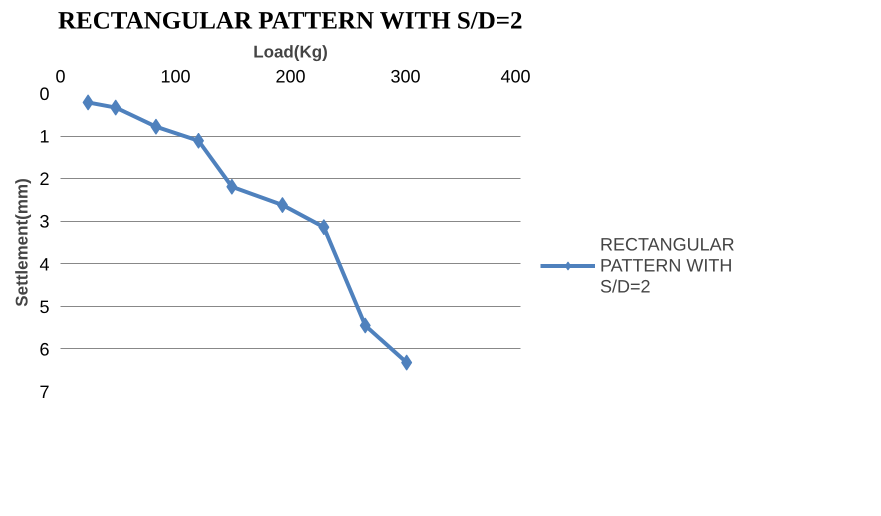 This screenshot has width=881, height=516. Describe the element at coordinates (44, 264) in the screenshot. I see `y-tick-label: 4` at that location.